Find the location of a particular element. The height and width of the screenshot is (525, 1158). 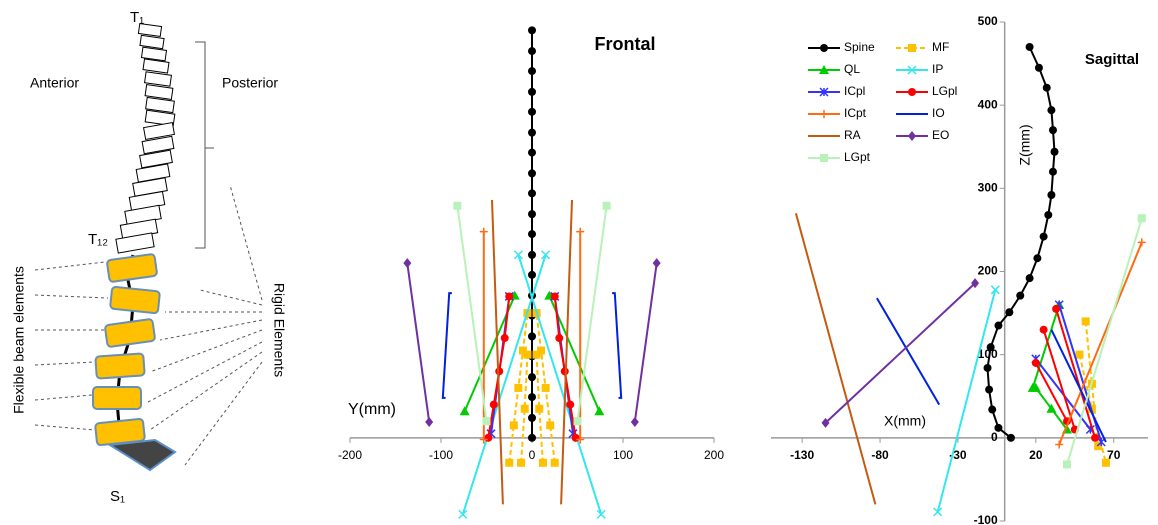

legend-label: RA is located at coordinates (852, 135).